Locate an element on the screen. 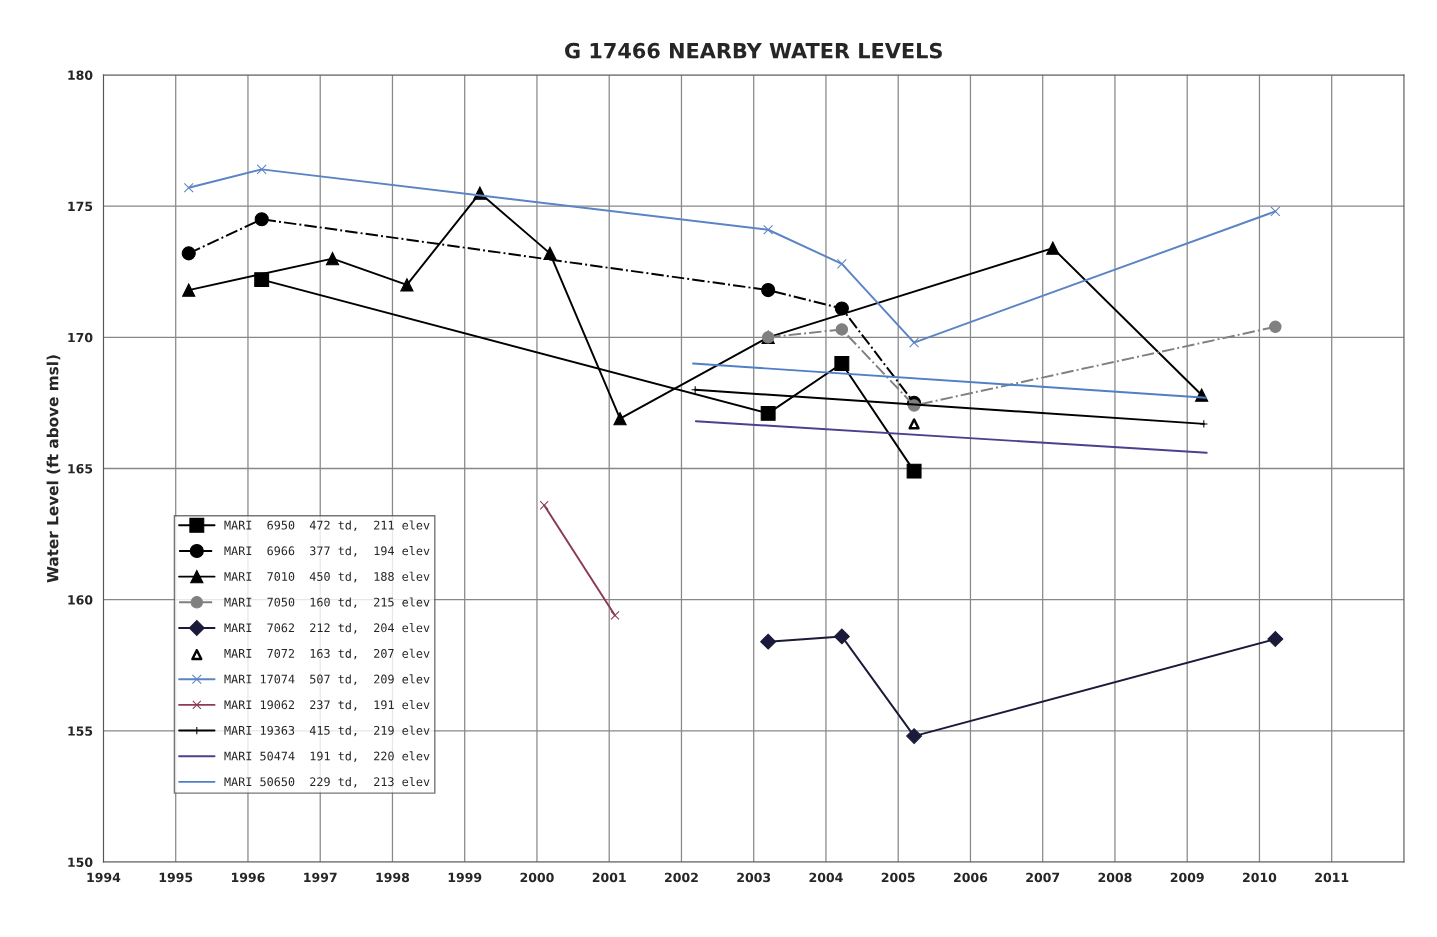 The height and width of the screenshot is (937, 1437). x-tick-label: 1995 is located at coordinates (176, 877).